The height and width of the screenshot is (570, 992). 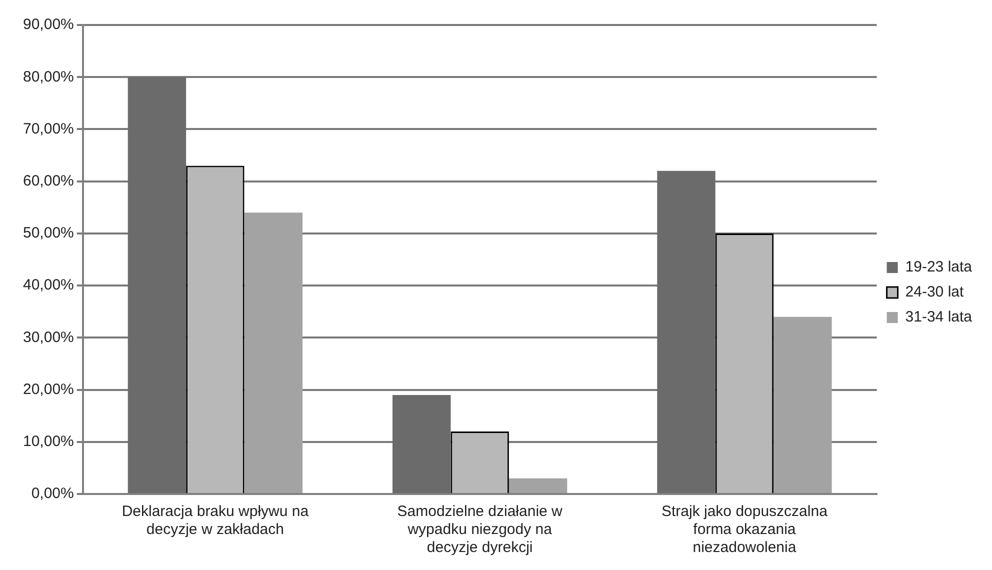 I want to click on x-tick-label: Samodzielne działanie w wypadku niezgody na decyzje dyrekcji, so click(x=480, y=529).